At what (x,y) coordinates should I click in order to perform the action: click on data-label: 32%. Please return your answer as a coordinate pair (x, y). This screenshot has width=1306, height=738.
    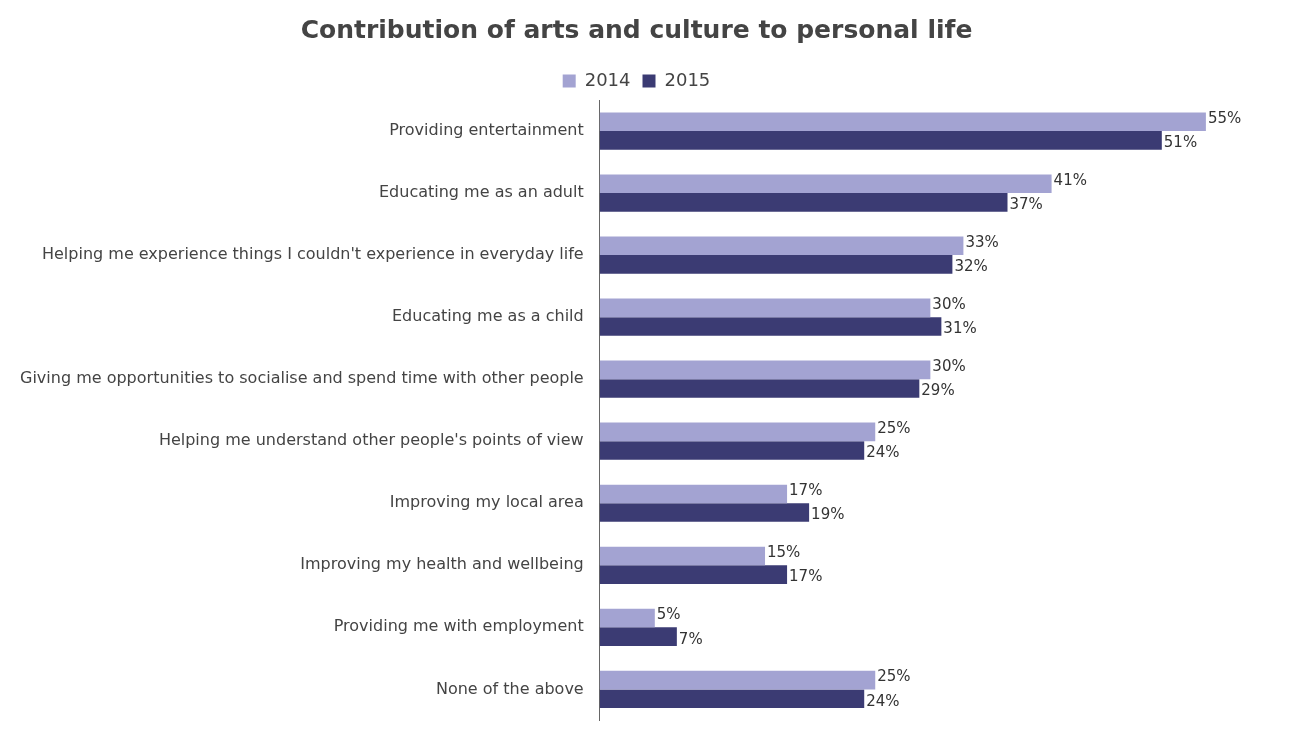
    Looking at the image, I should click on (971, 266).